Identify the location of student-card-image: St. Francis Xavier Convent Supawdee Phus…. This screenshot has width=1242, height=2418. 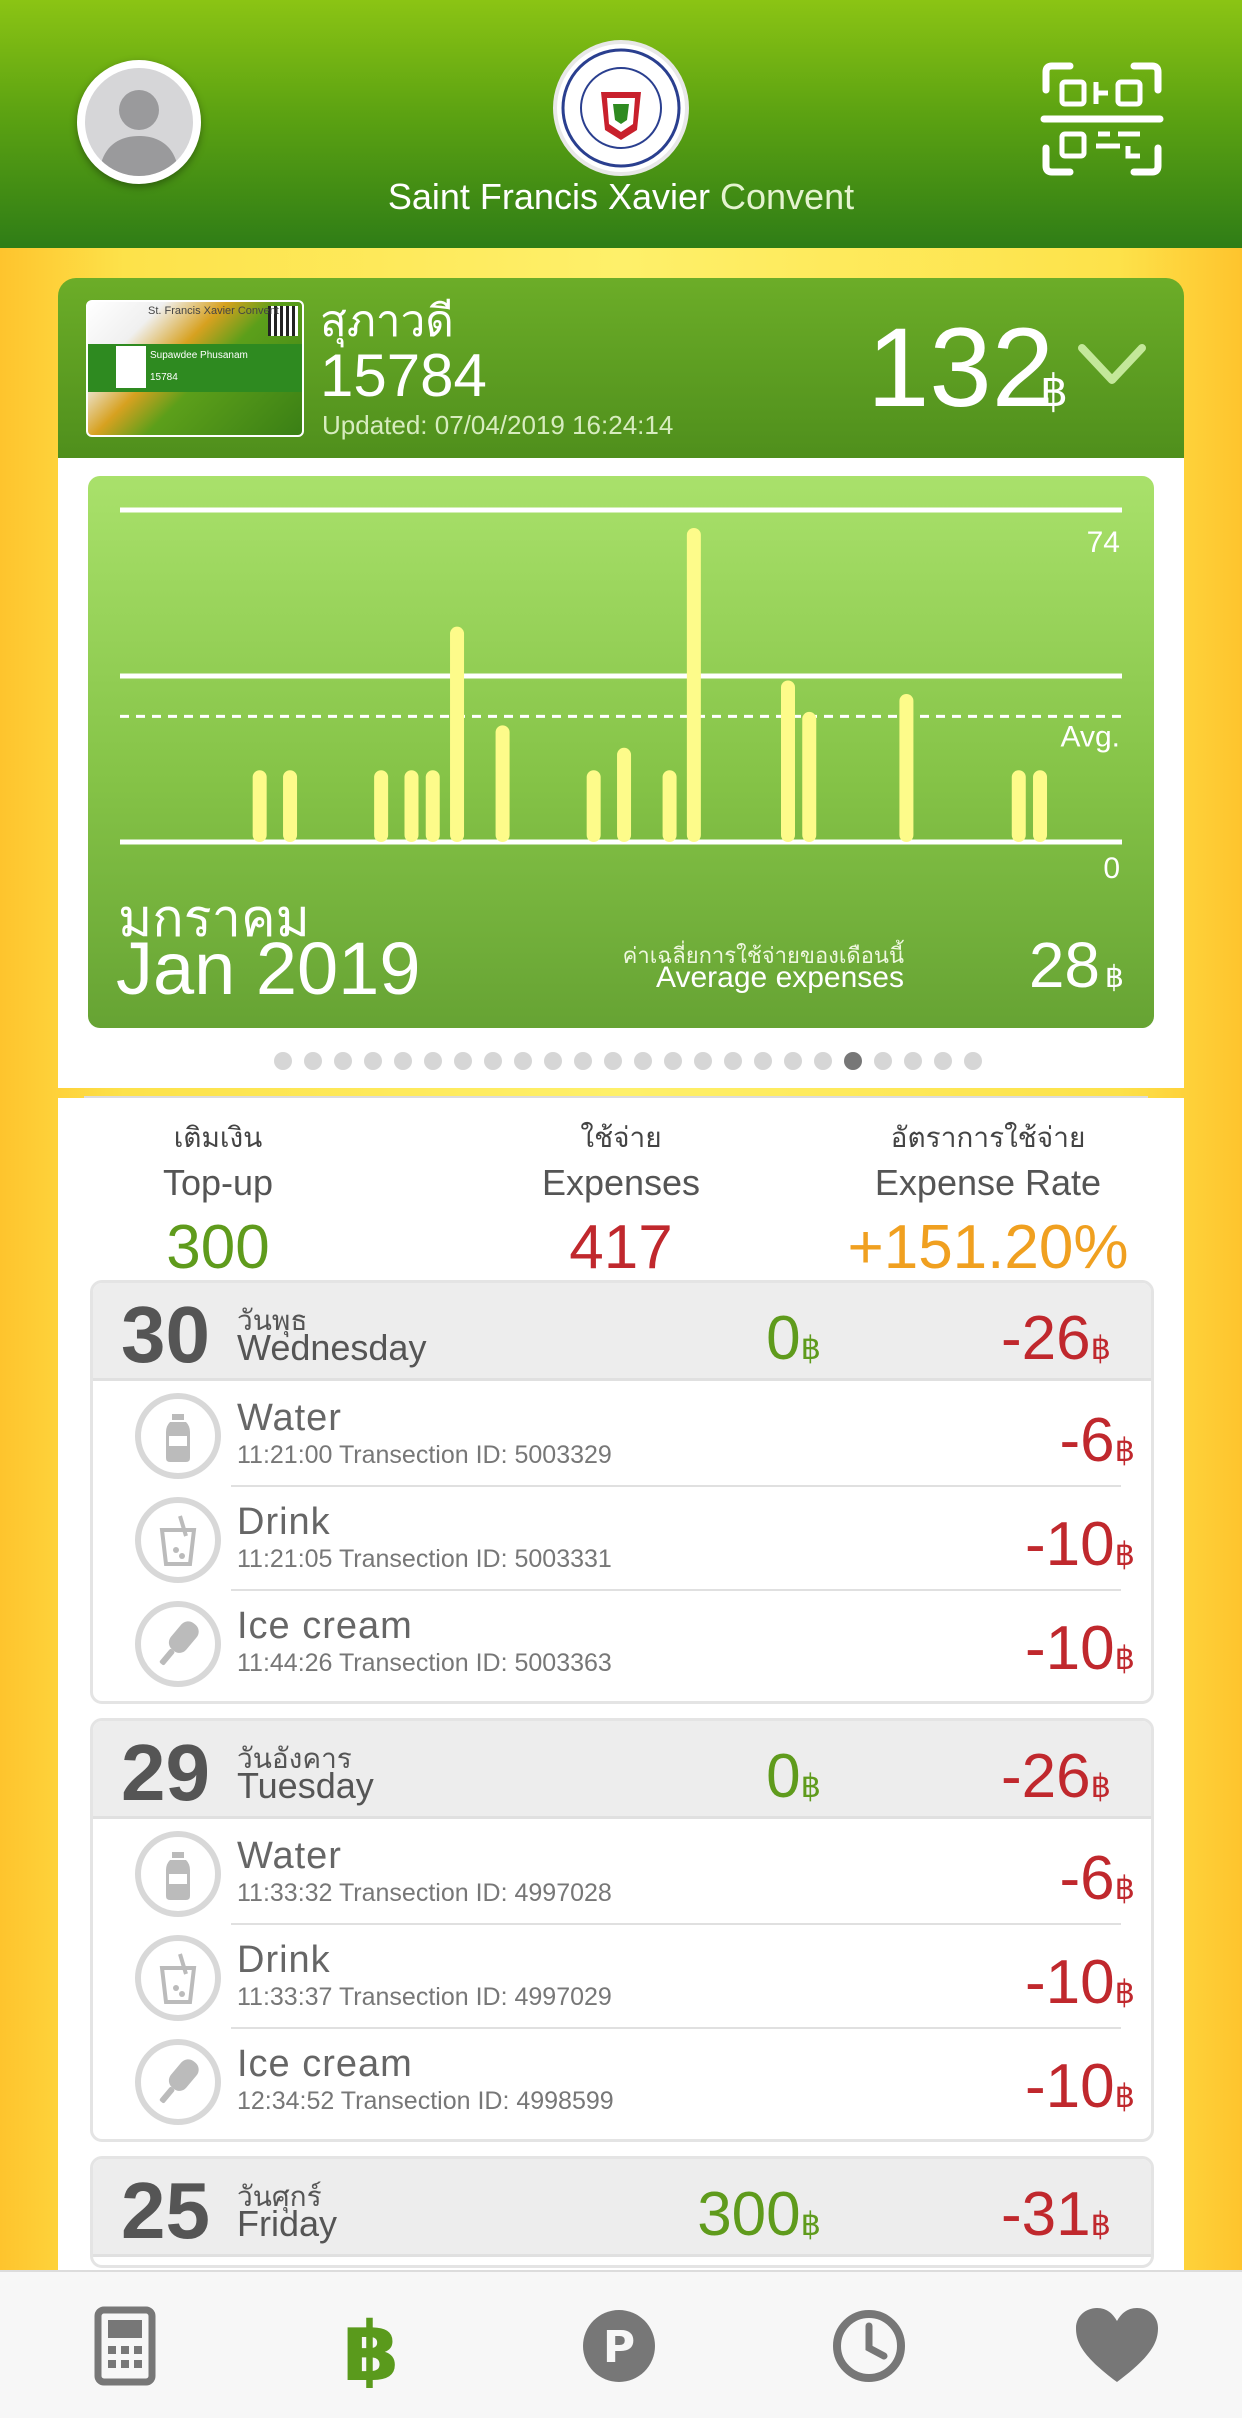
(195, 368).